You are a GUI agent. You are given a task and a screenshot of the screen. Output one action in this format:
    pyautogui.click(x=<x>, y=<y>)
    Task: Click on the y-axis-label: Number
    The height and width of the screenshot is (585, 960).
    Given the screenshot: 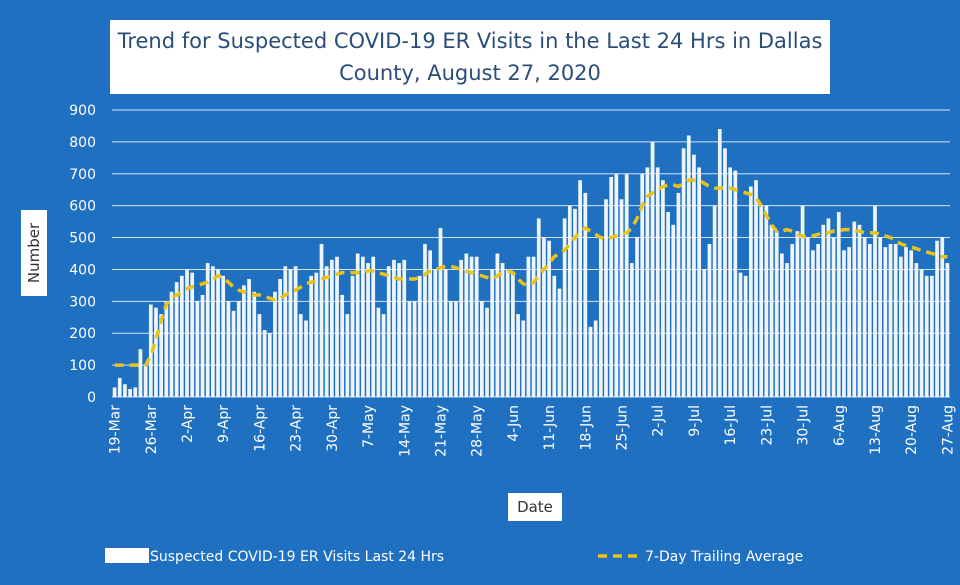 What is the action you would take?
    pyautogui.click(x=34, y=253)
    